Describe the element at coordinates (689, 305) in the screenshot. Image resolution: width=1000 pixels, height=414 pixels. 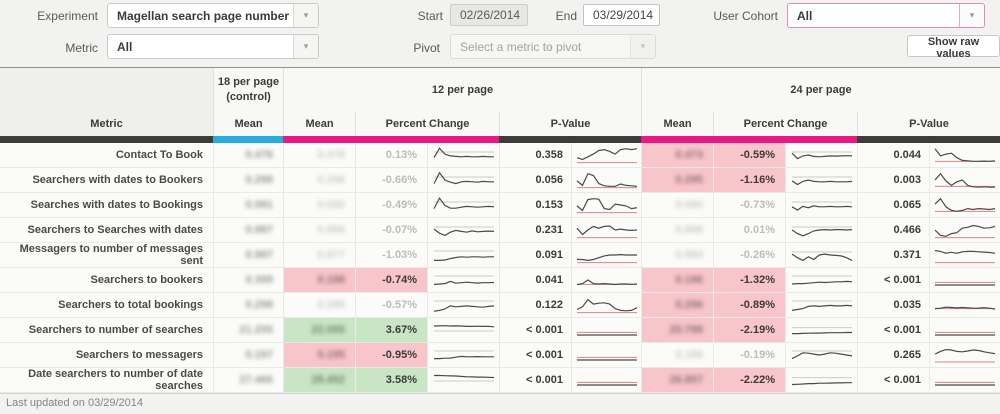
I see `blurred-value: 0.296` at that location.